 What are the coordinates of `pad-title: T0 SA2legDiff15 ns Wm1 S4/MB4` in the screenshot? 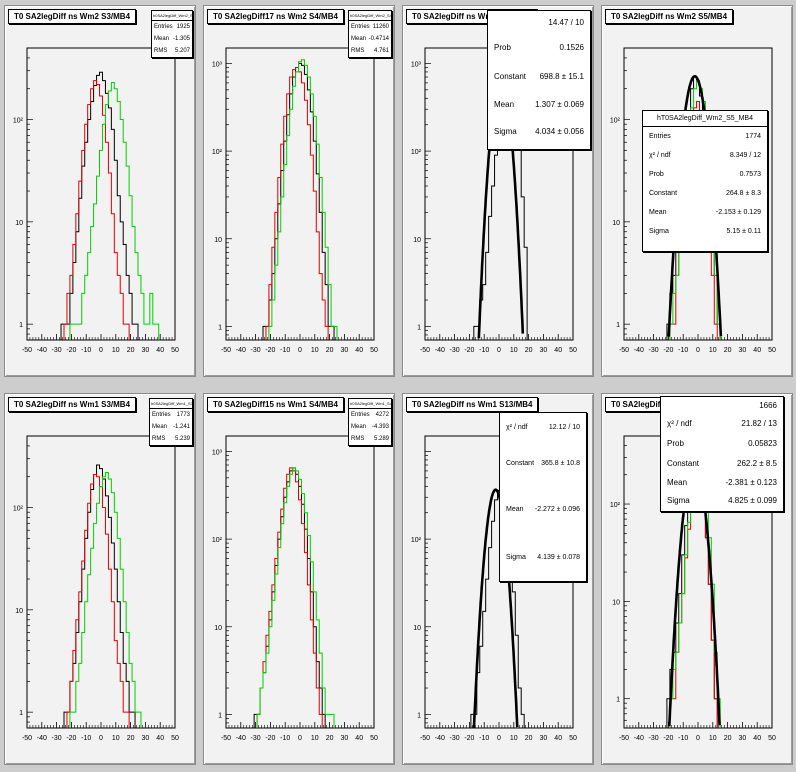 It's located at (275, 404).